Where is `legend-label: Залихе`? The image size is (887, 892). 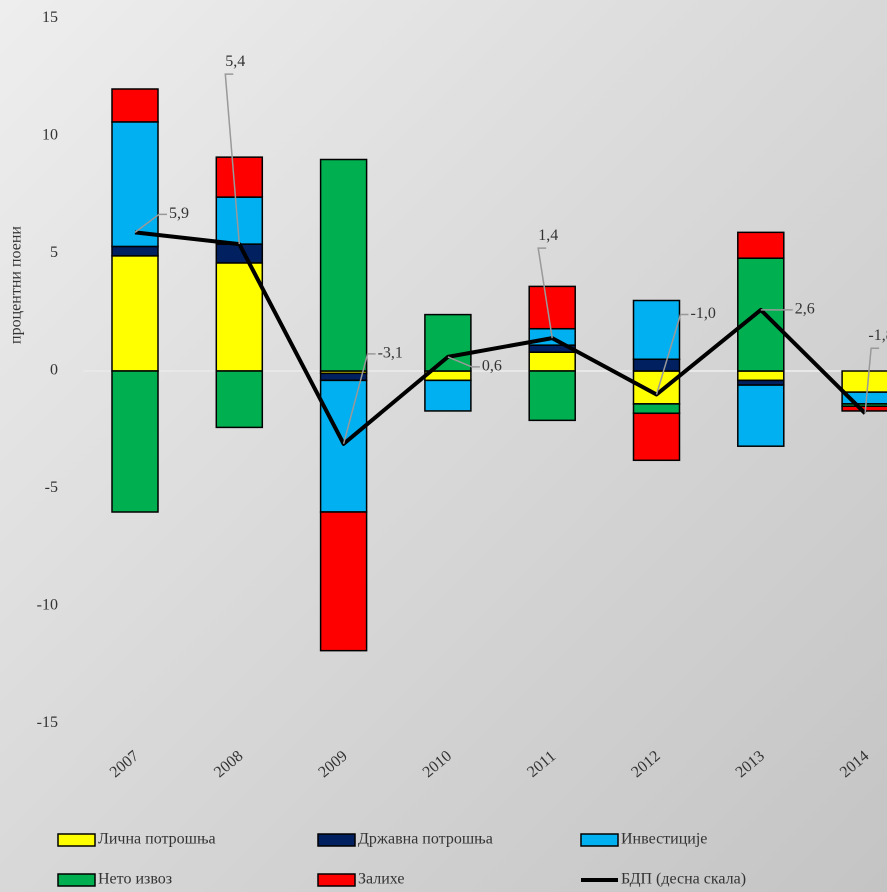 legend-label: Залихе is located at coordinates (381, 879).